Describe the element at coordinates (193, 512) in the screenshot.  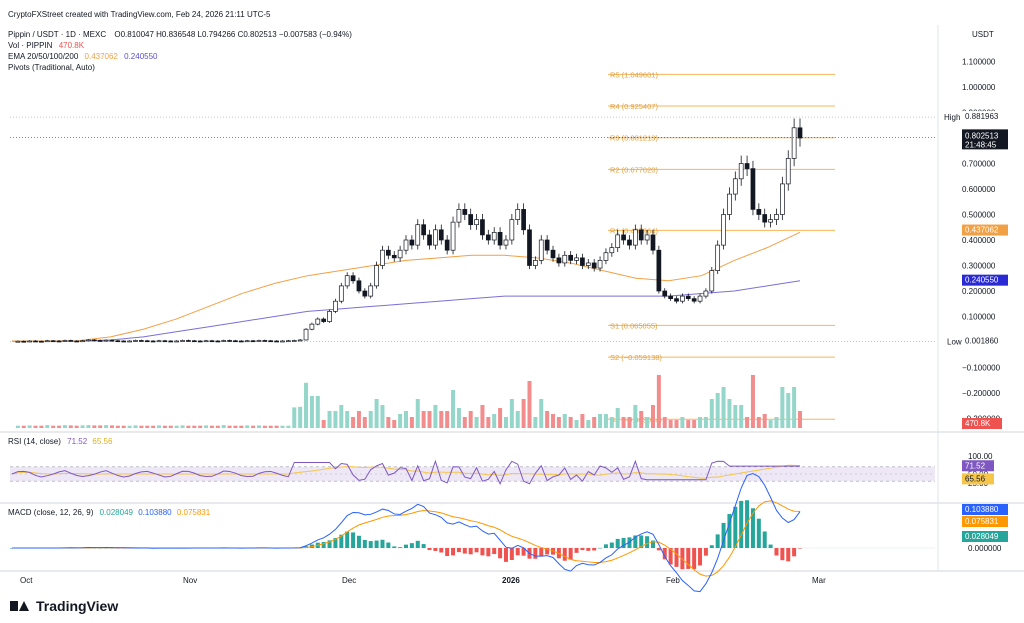
I see `macd-signal-value: 0.075831` at that location.